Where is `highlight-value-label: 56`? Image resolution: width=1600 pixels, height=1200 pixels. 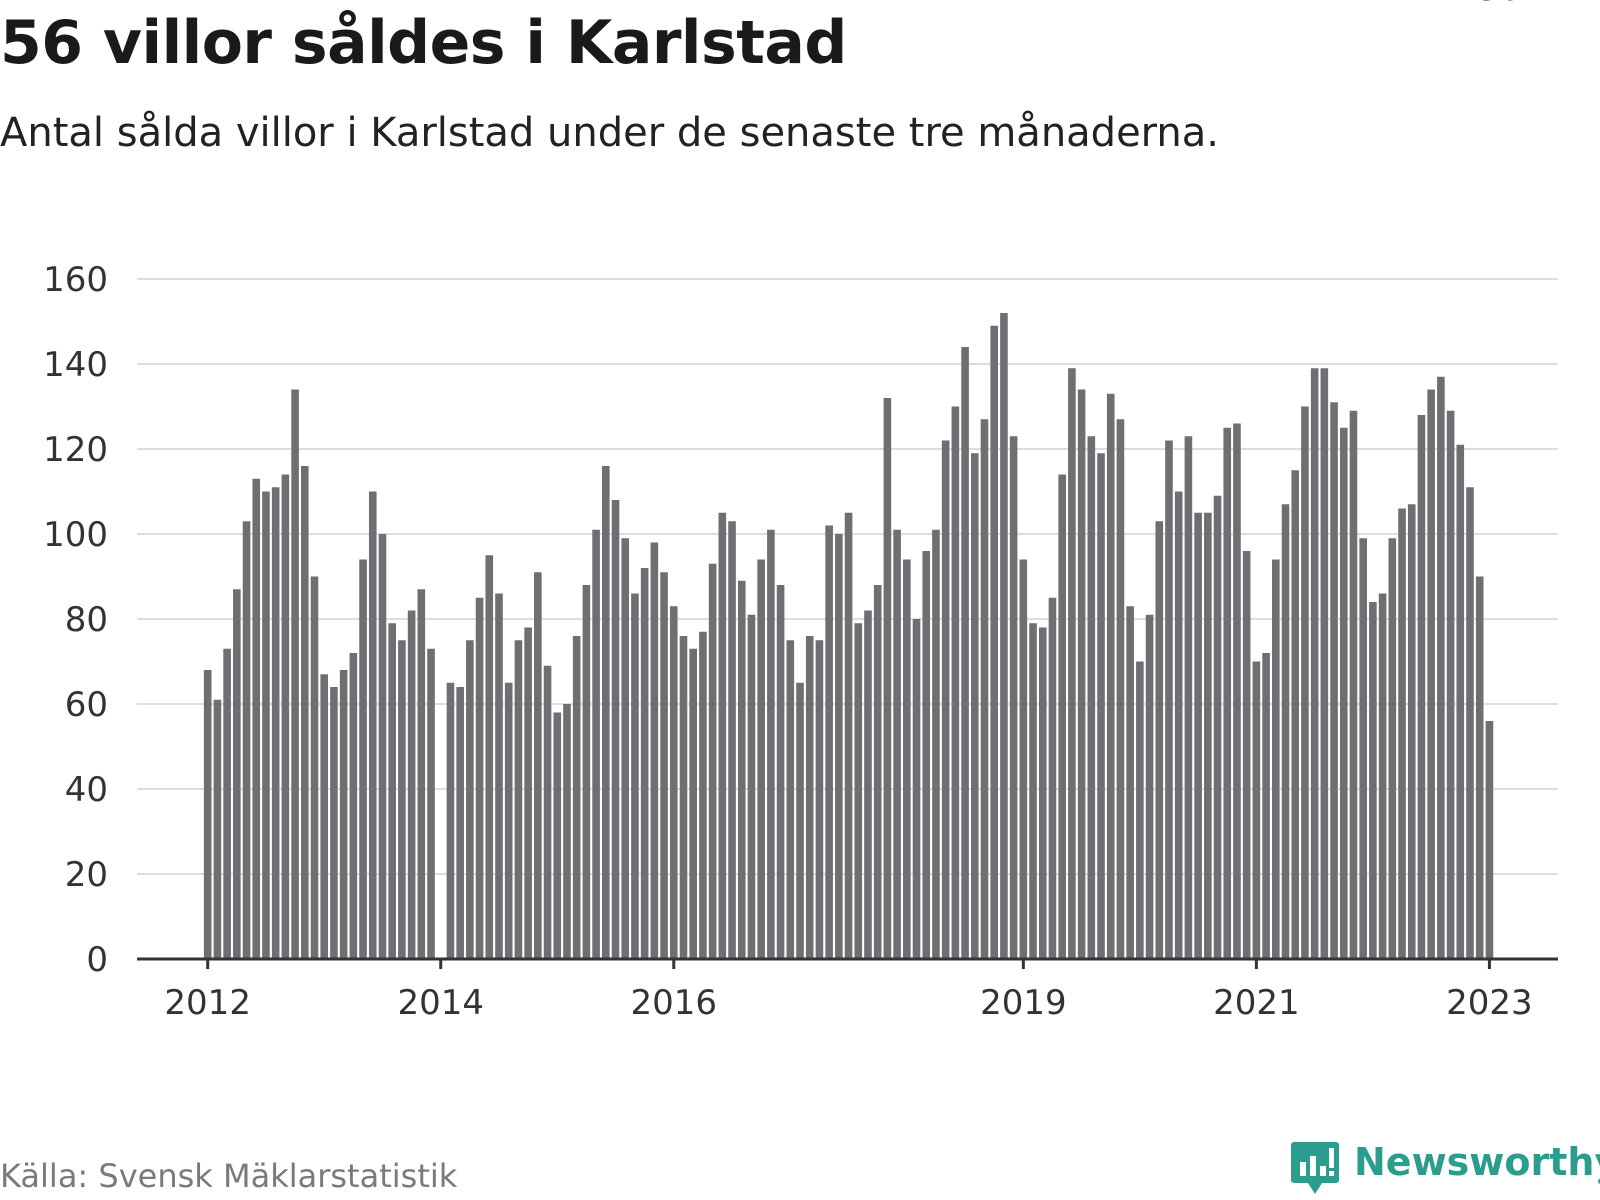
highlight-value-label: 56 is located at coordinates (1498, 4).